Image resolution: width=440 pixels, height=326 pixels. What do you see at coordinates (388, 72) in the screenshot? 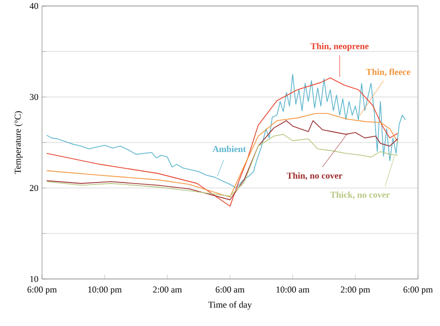
I see `text: Thin, fleece` at bounding box center [388, 72].